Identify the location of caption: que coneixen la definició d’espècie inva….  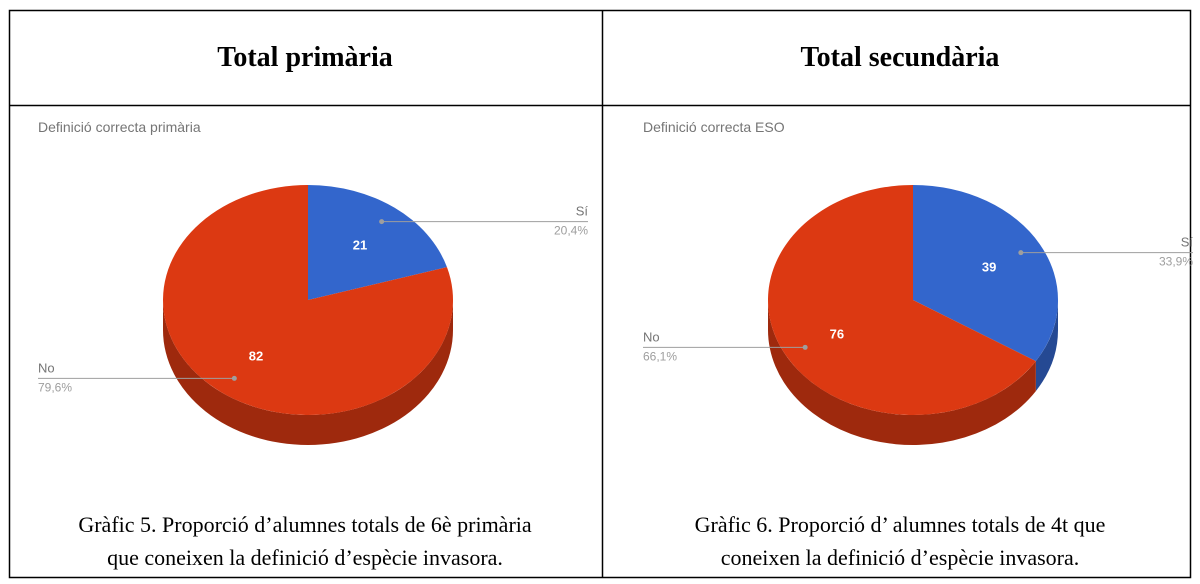
(305, 557).